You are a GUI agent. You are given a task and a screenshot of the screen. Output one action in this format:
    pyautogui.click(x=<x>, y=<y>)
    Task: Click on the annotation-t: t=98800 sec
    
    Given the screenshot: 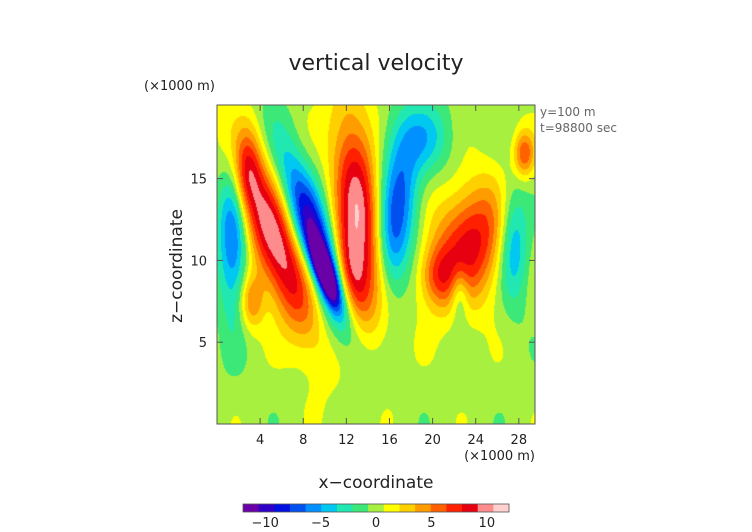 What is the action you would take?
    pyautogui.click(x=578, y=128)
    